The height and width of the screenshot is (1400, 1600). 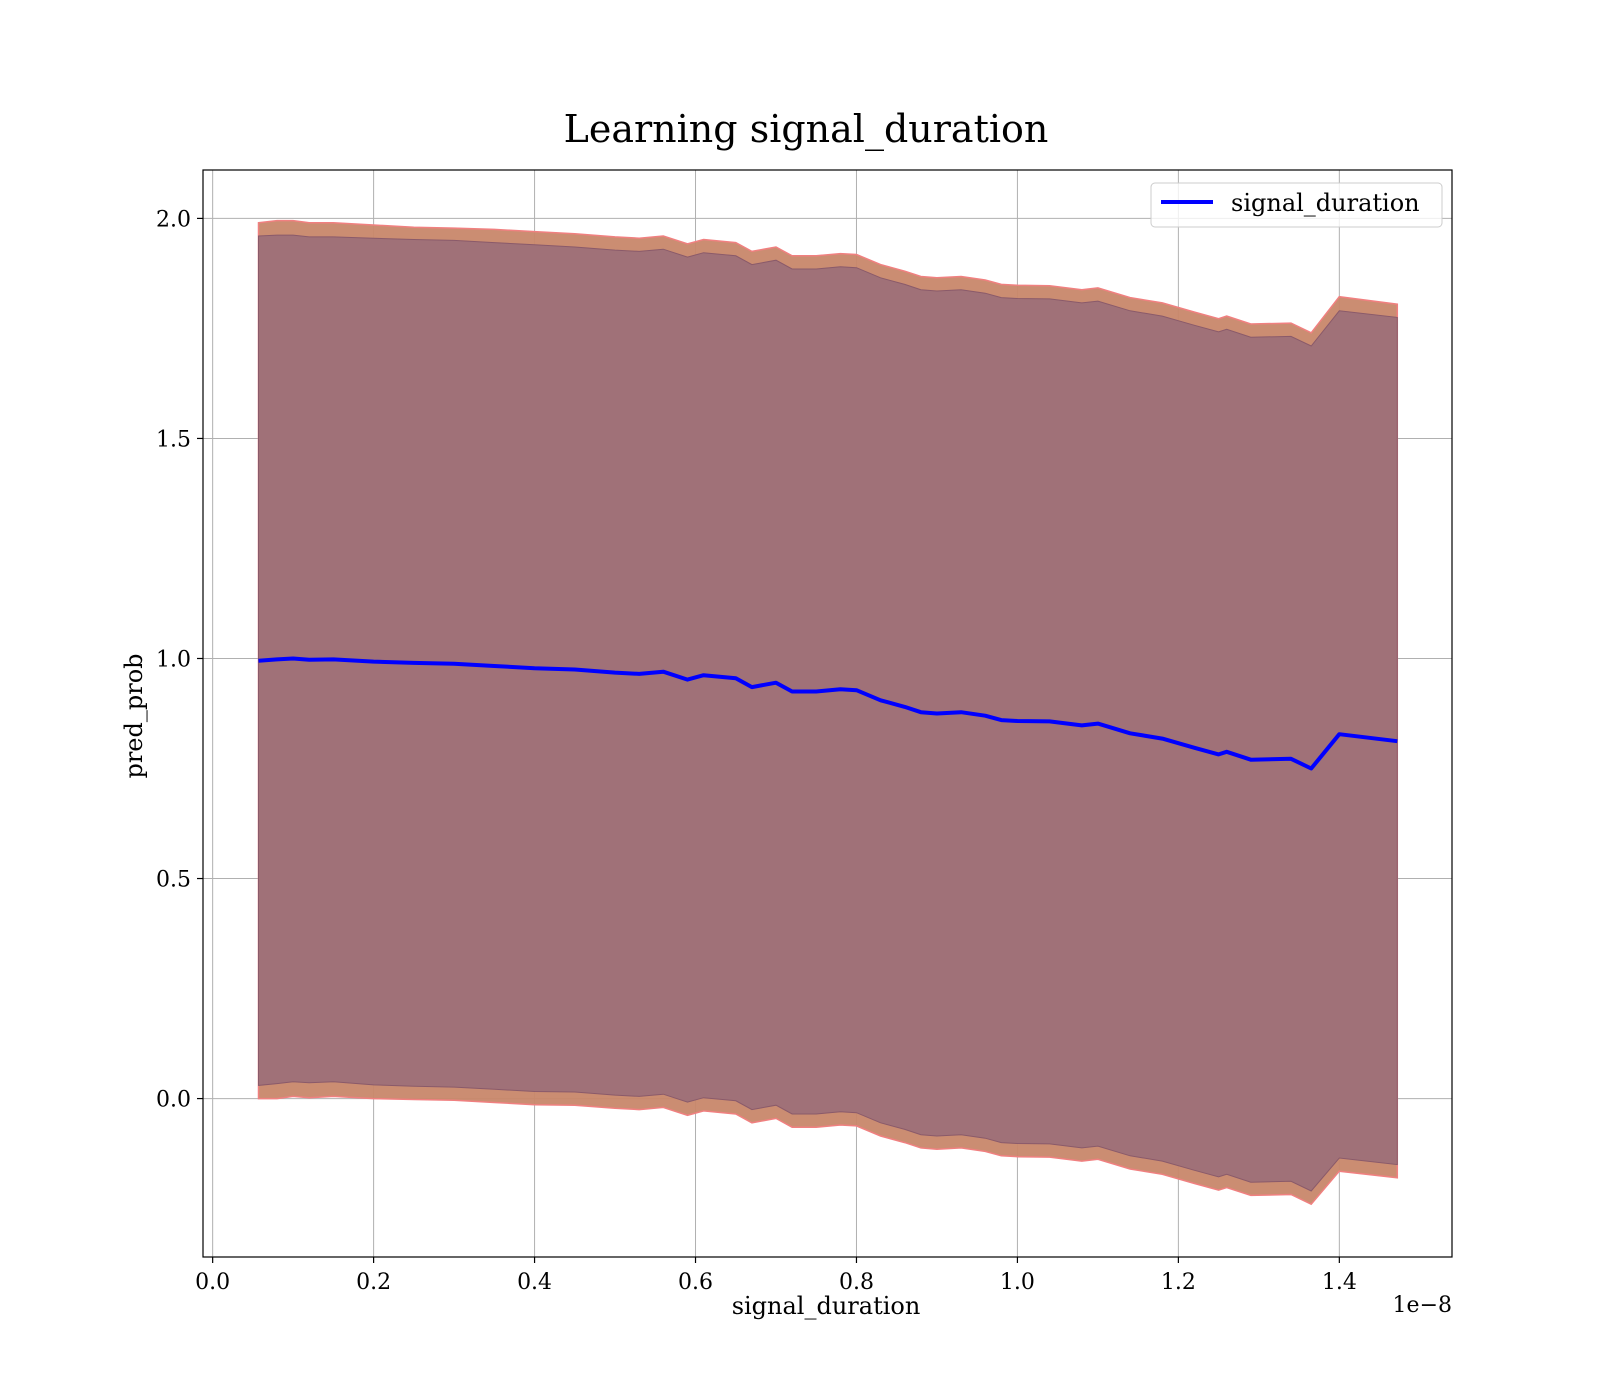 I want to click on legend: signal_duration, so click(x=1296, y=205).